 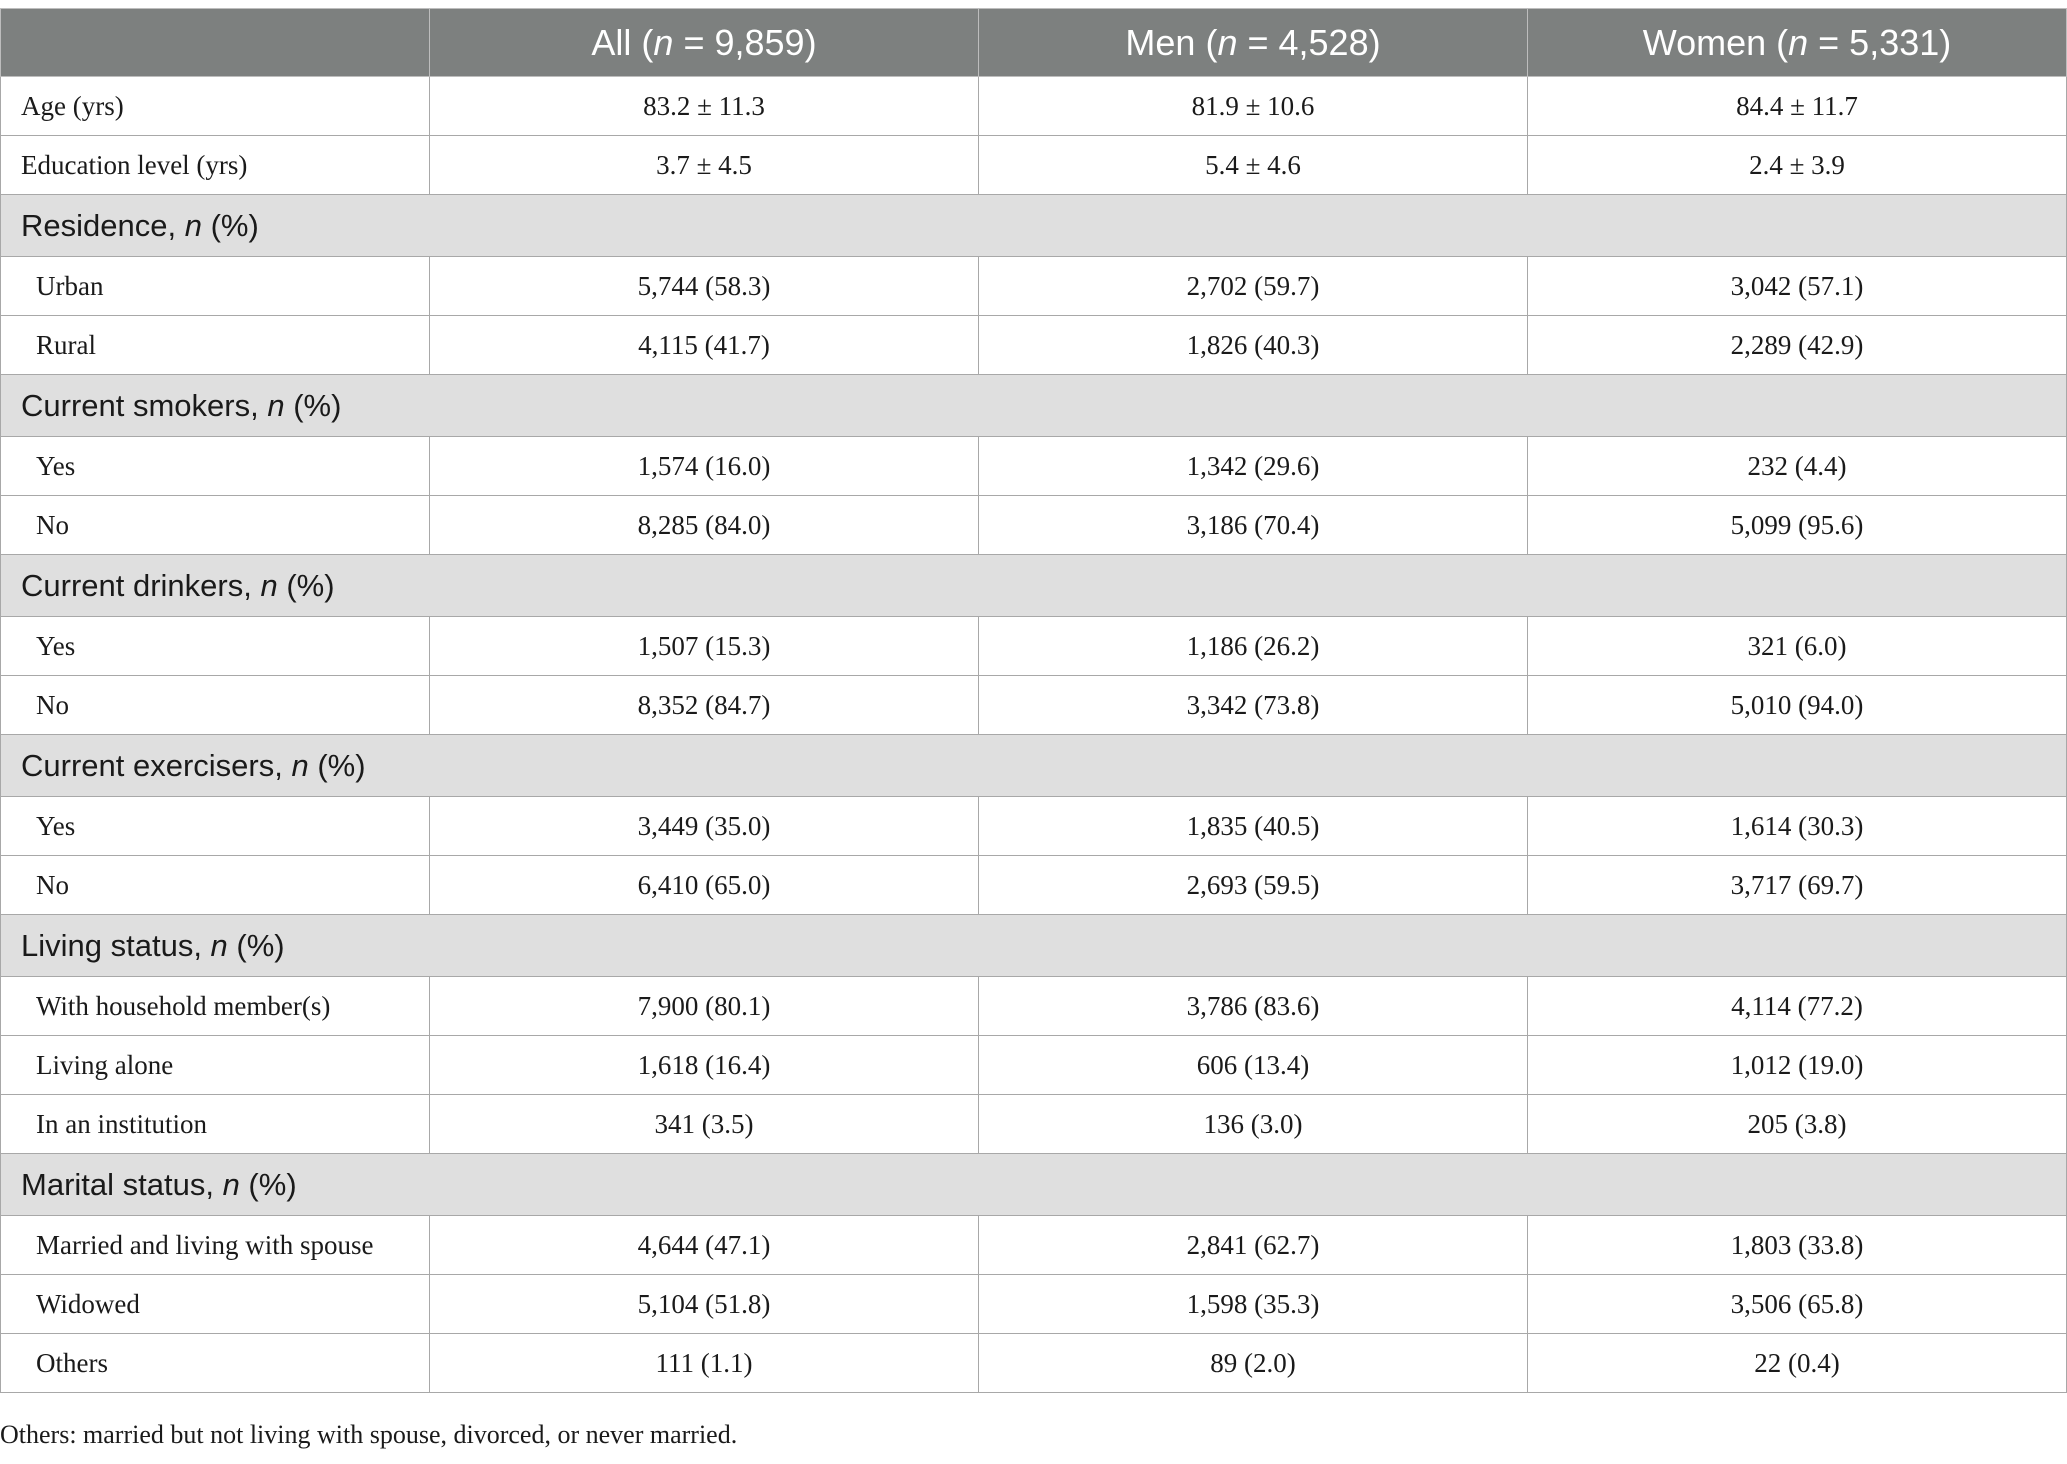 What do you see at coordinates (704, 42) in the screenshot?
I see `header-all: All (n = 9,859)` at bounding box center [704, 42].